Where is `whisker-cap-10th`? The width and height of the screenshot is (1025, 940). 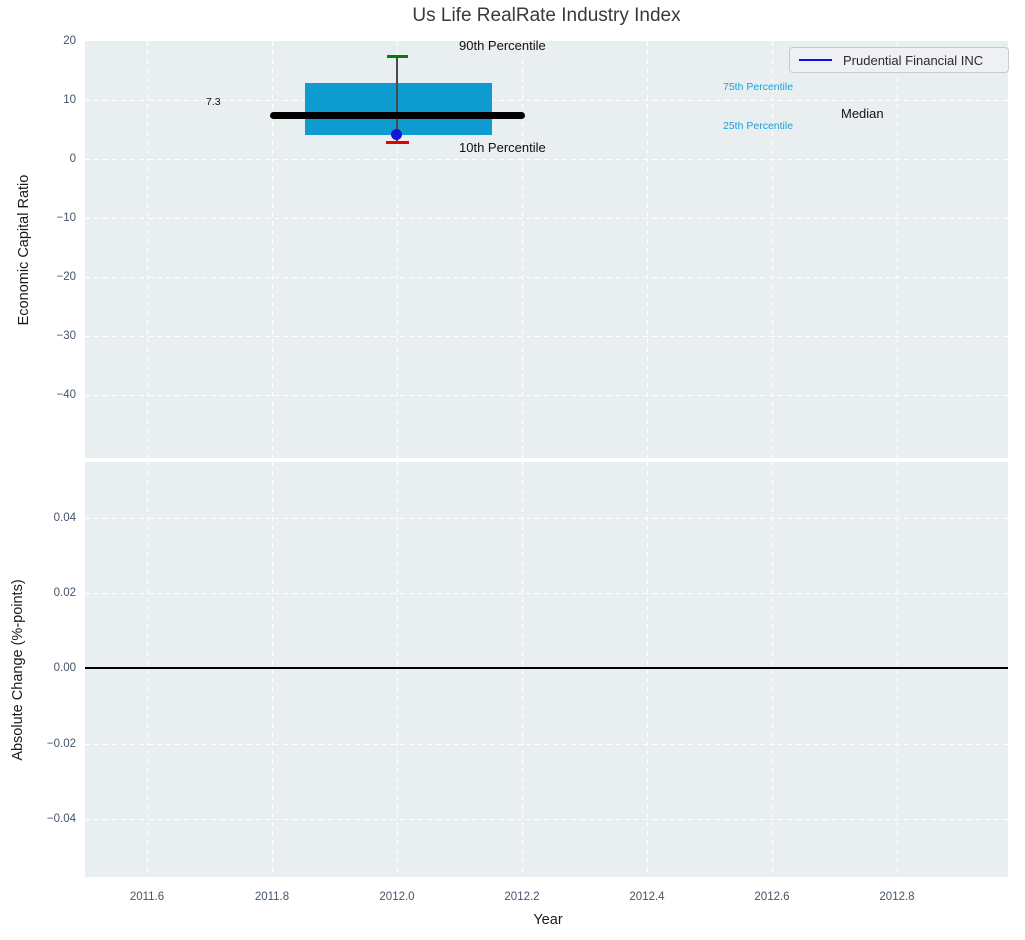 whisker-cap-10th is located at coordinates (397, 142).